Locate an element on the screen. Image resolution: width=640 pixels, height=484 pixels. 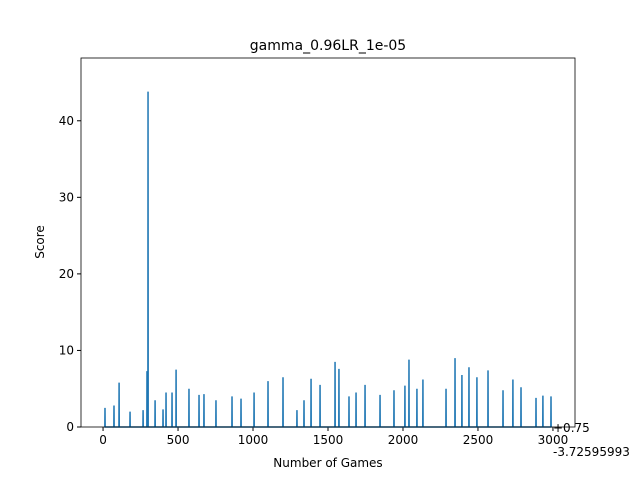
y-axis-label: Score is located at coordinates (40, 242).